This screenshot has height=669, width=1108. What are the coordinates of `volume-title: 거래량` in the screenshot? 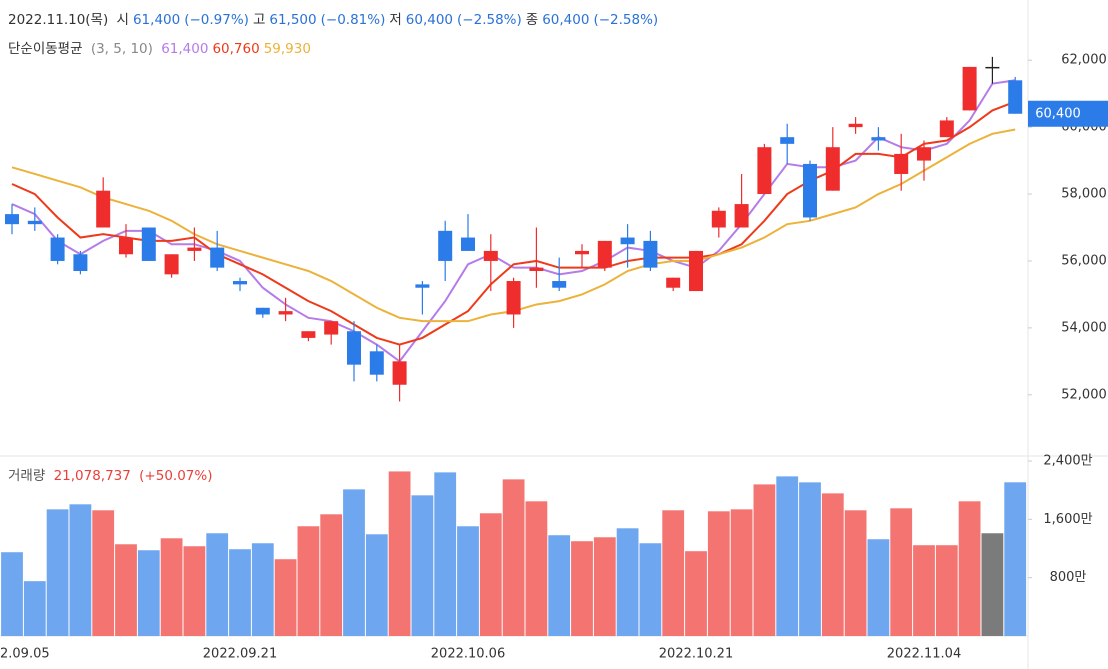 It's located at (27, 476).